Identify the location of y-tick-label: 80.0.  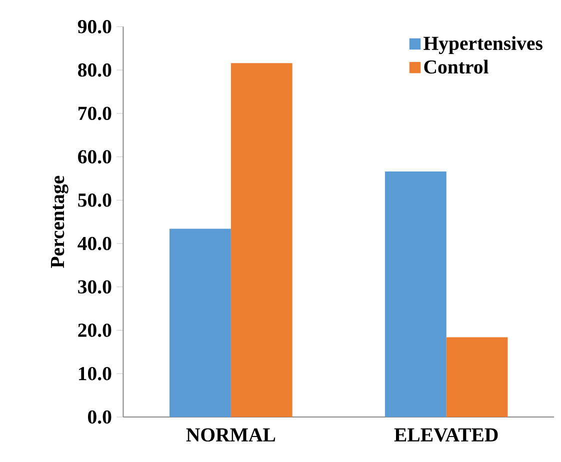
(95, 71).